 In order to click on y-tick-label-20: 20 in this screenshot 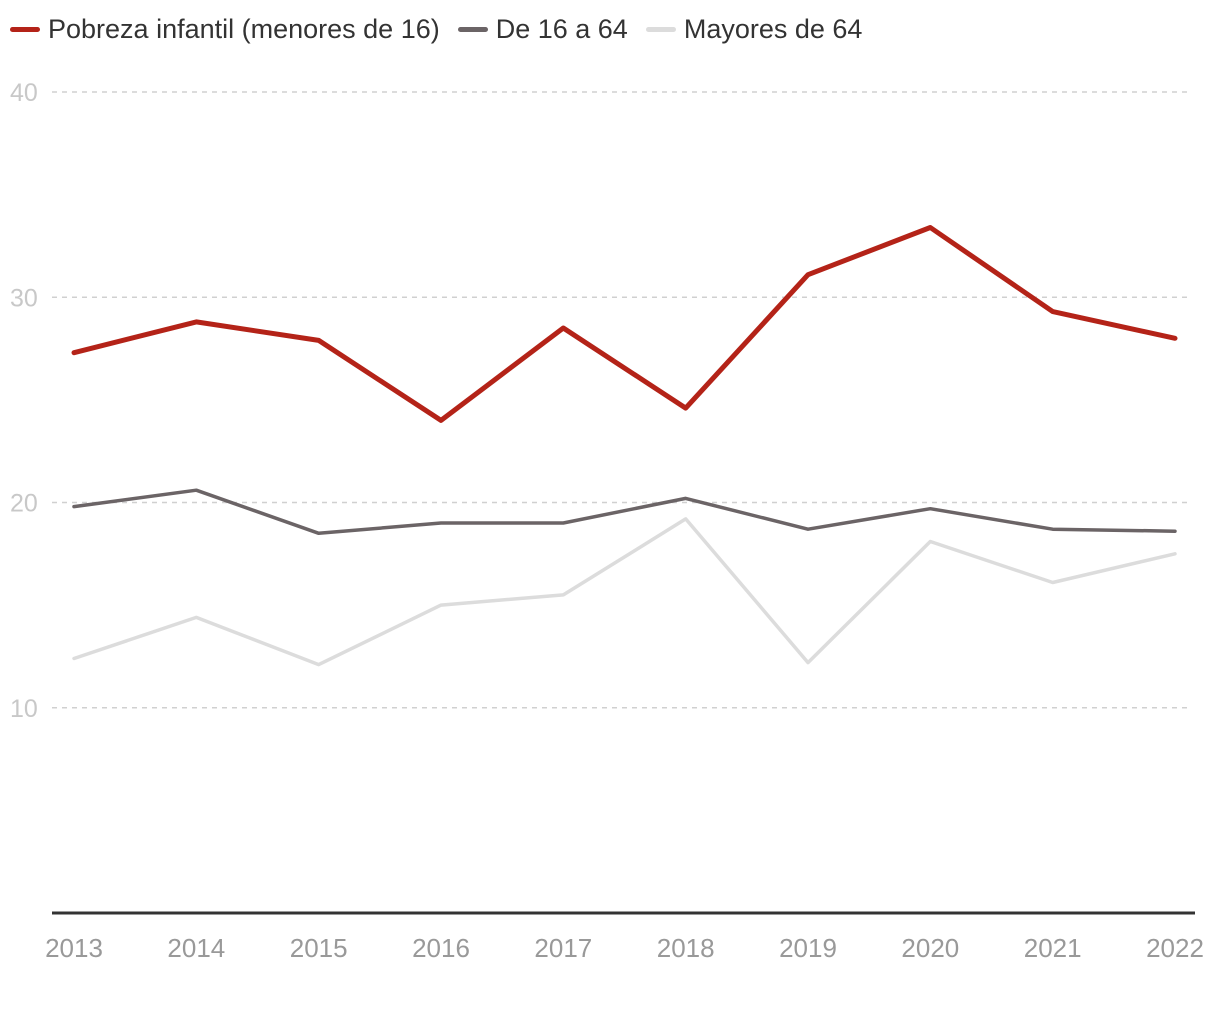, I will do `click(24, 504)`.